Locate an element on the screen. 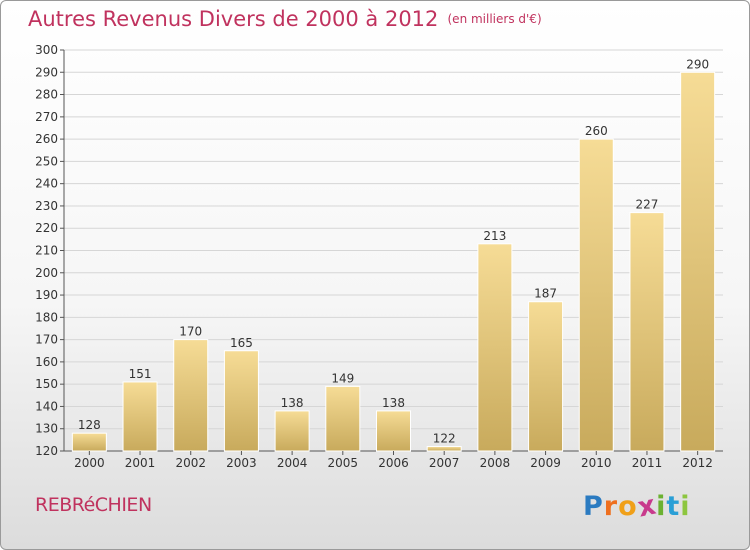  y-tick-label: 280 is located at coordinates (46, 95).